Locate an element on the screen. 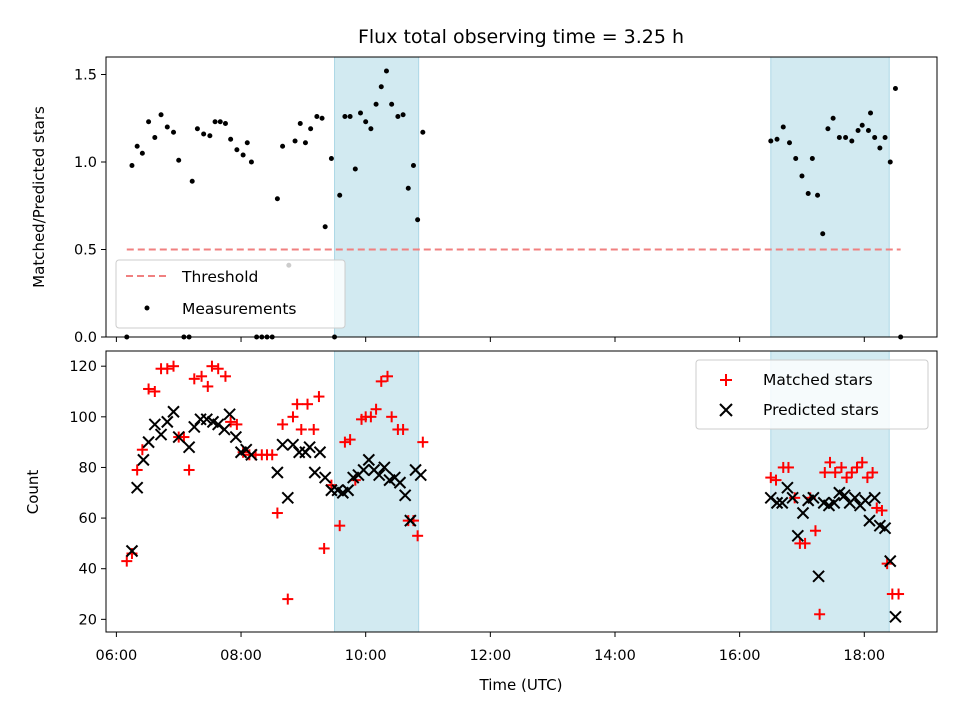 The width and height of the screenshot is (960, 720). top-legend: Threshold Measurements is located at coordinates (230, 294).